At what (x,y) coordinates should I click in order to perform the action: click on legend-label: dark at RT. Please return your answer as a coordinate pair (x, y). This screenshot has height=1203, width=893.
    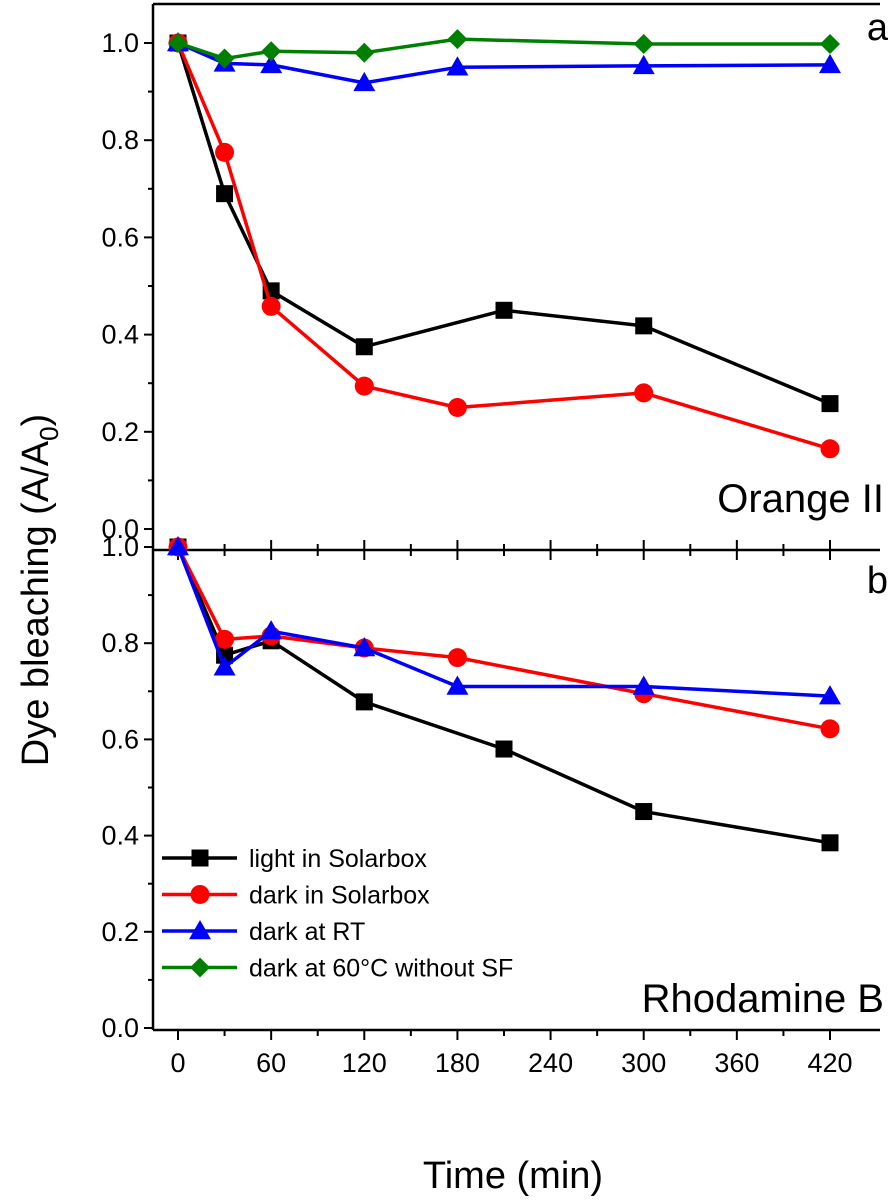
    Looking at the image, I should click on (307, 932).